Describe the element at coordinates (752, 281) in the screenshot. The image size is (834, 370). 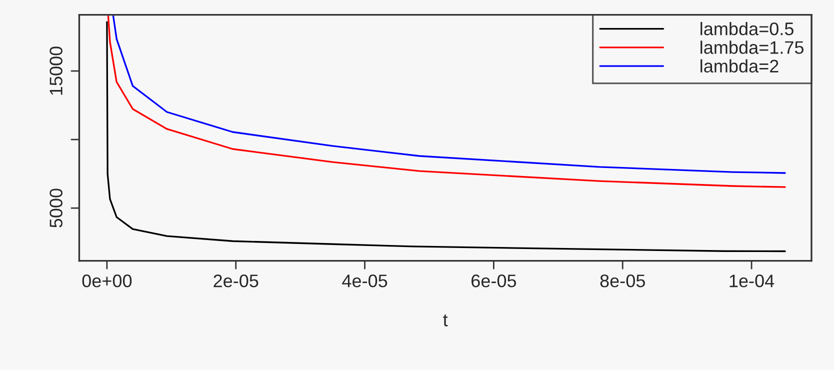
I see `x-tick-label: 1e-04` at that location.